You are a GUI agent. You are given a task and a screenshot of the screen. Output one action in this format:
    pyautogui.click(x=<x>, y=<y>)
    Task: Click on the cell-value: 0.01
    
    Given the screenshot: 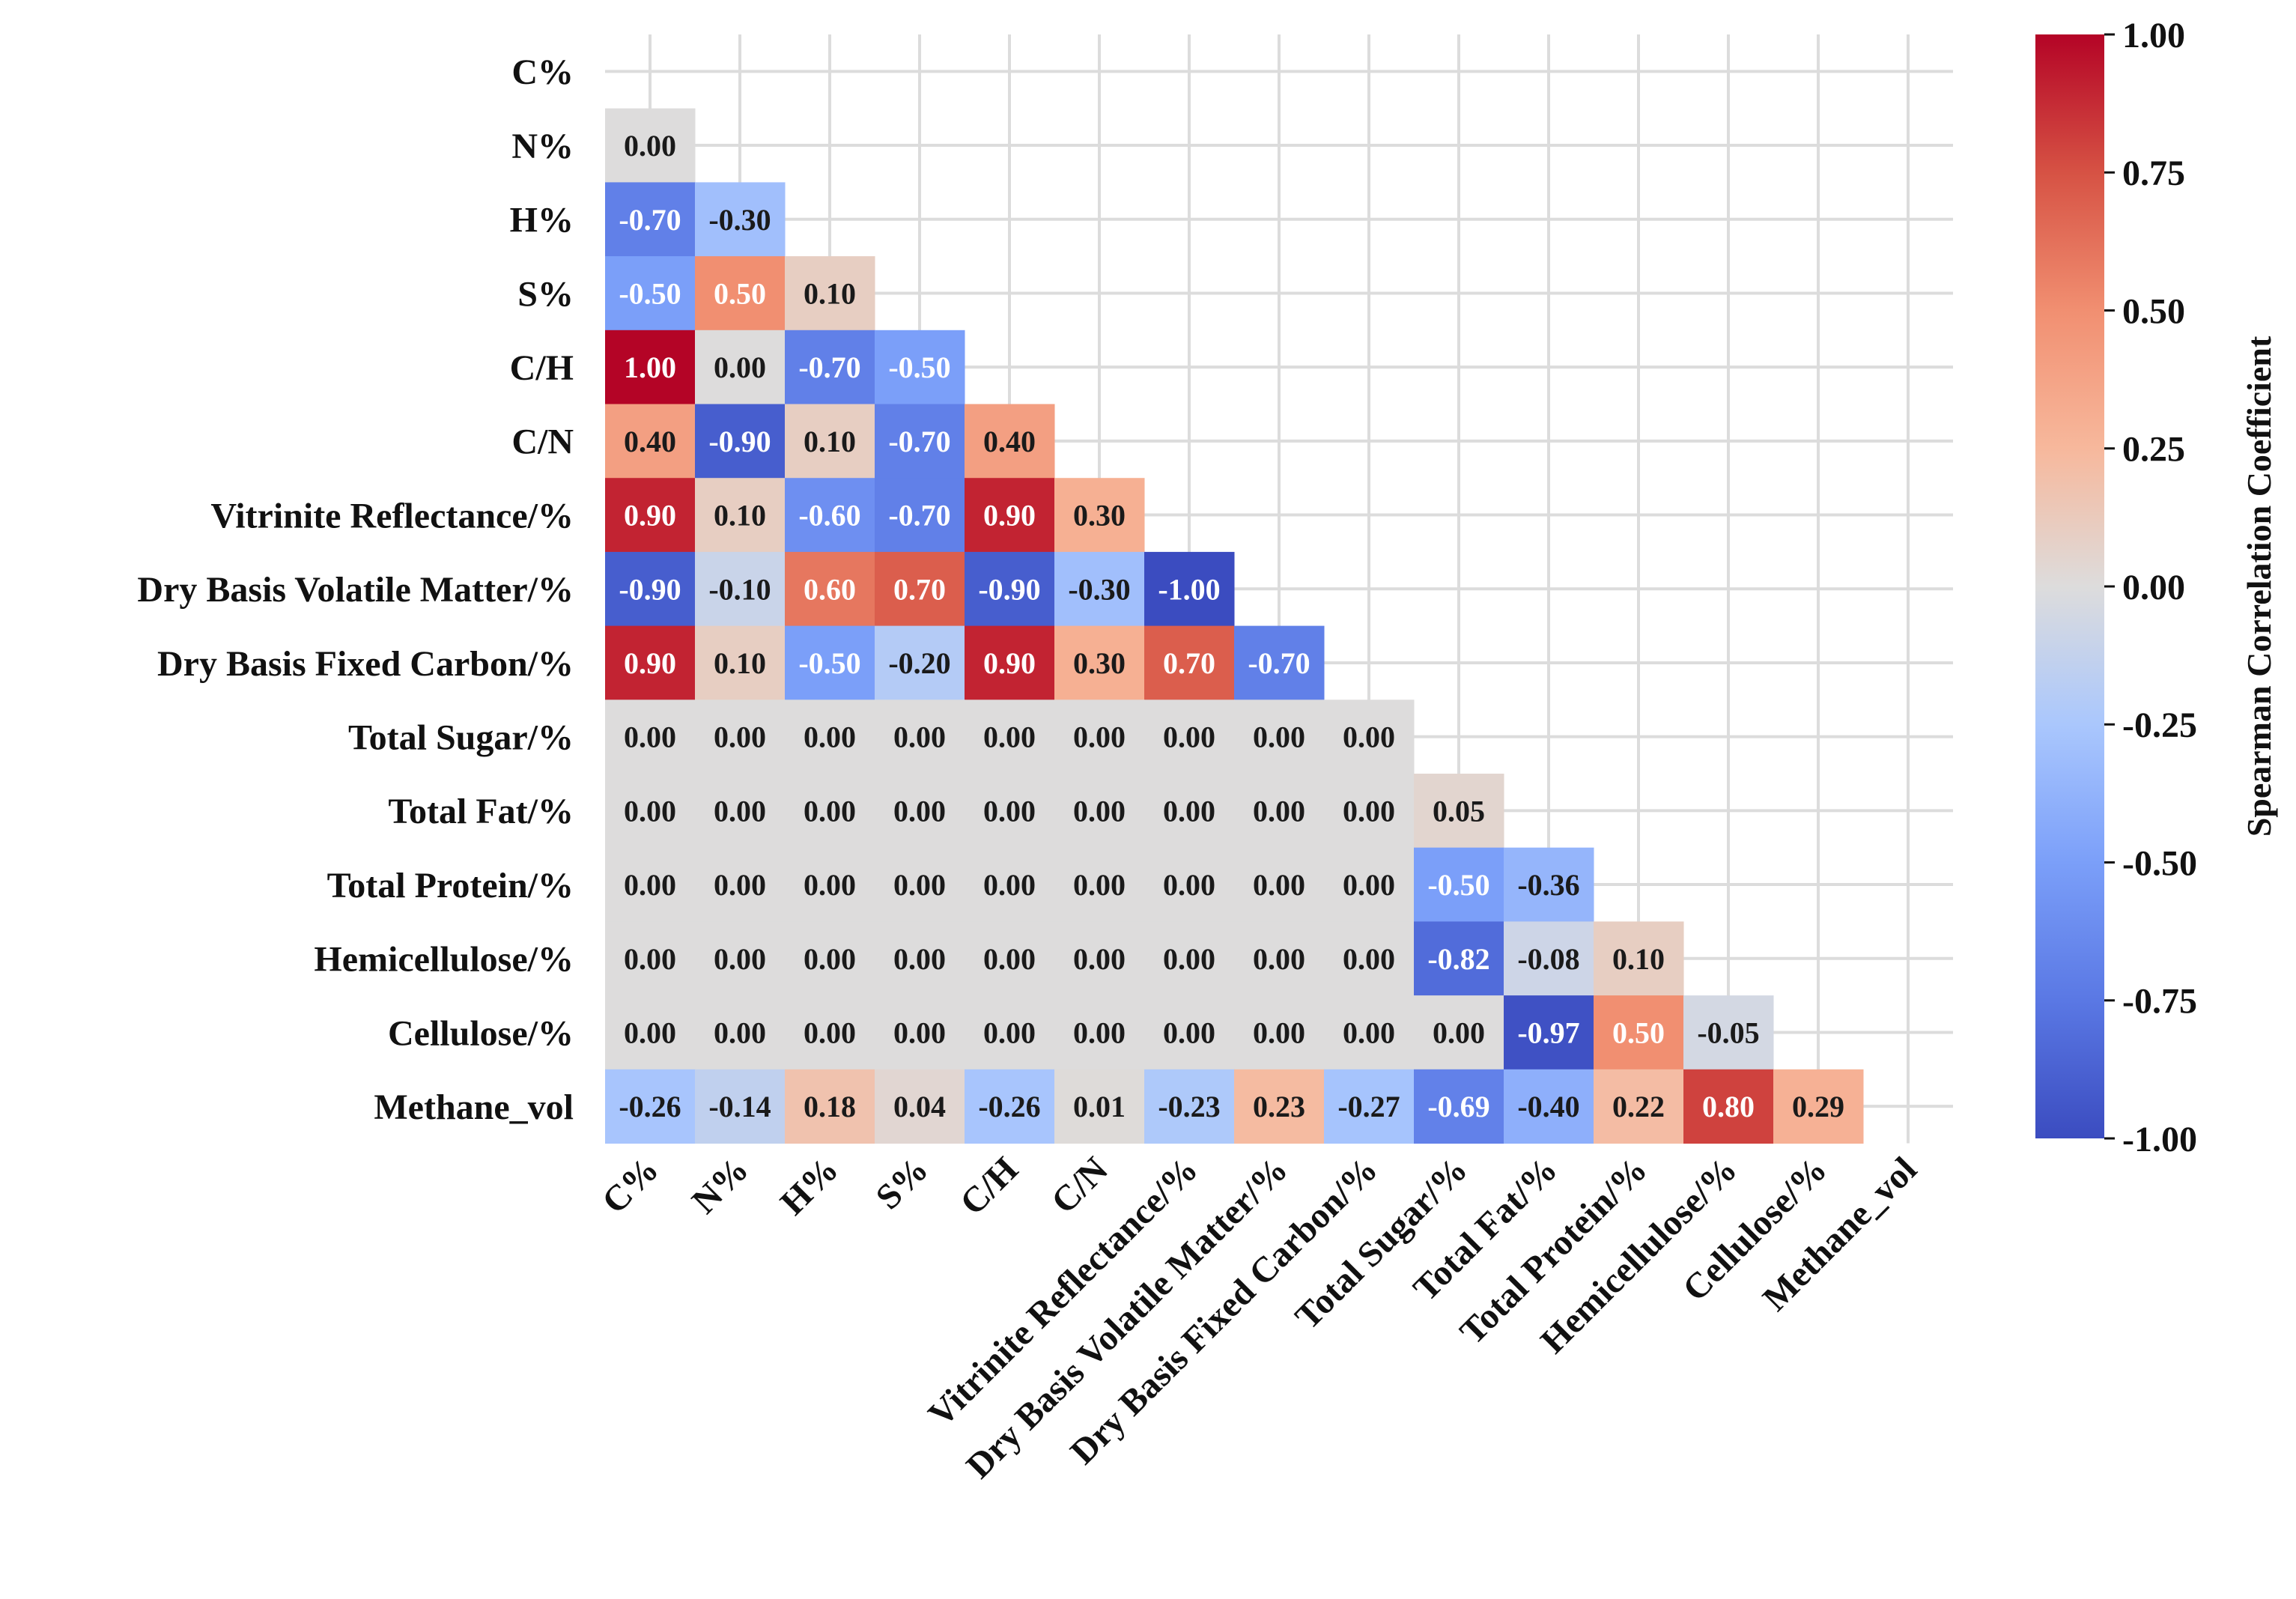 What is the action you would take?
    pyautogui.click(x=1099, y=1106)
    